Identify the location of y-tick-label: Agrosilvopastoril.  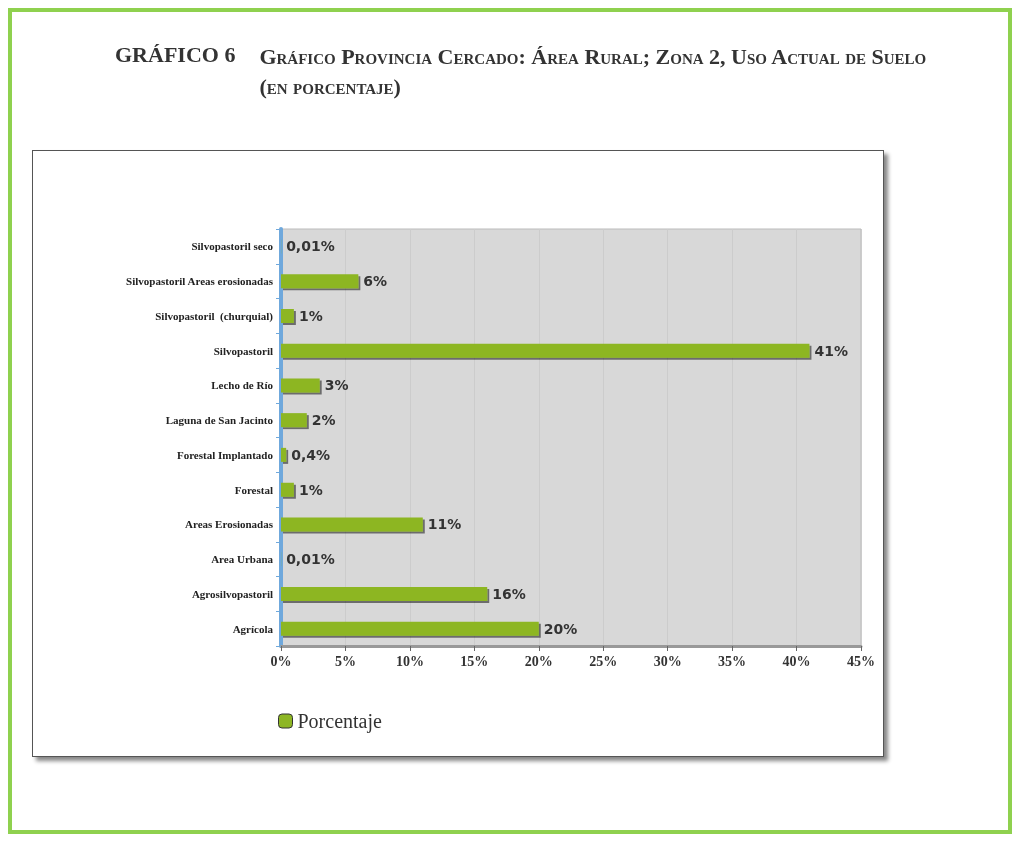
(232, 593).